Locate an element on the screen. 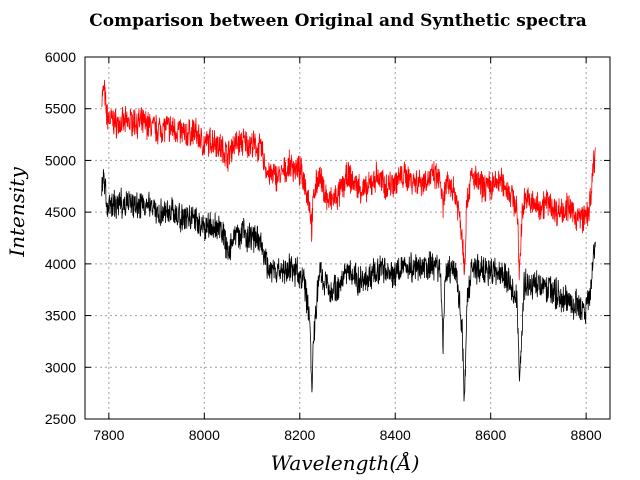 The height and width of the screenshot is (480, 640). y-tick-label: 3000 is located at coordinates (60, 367).